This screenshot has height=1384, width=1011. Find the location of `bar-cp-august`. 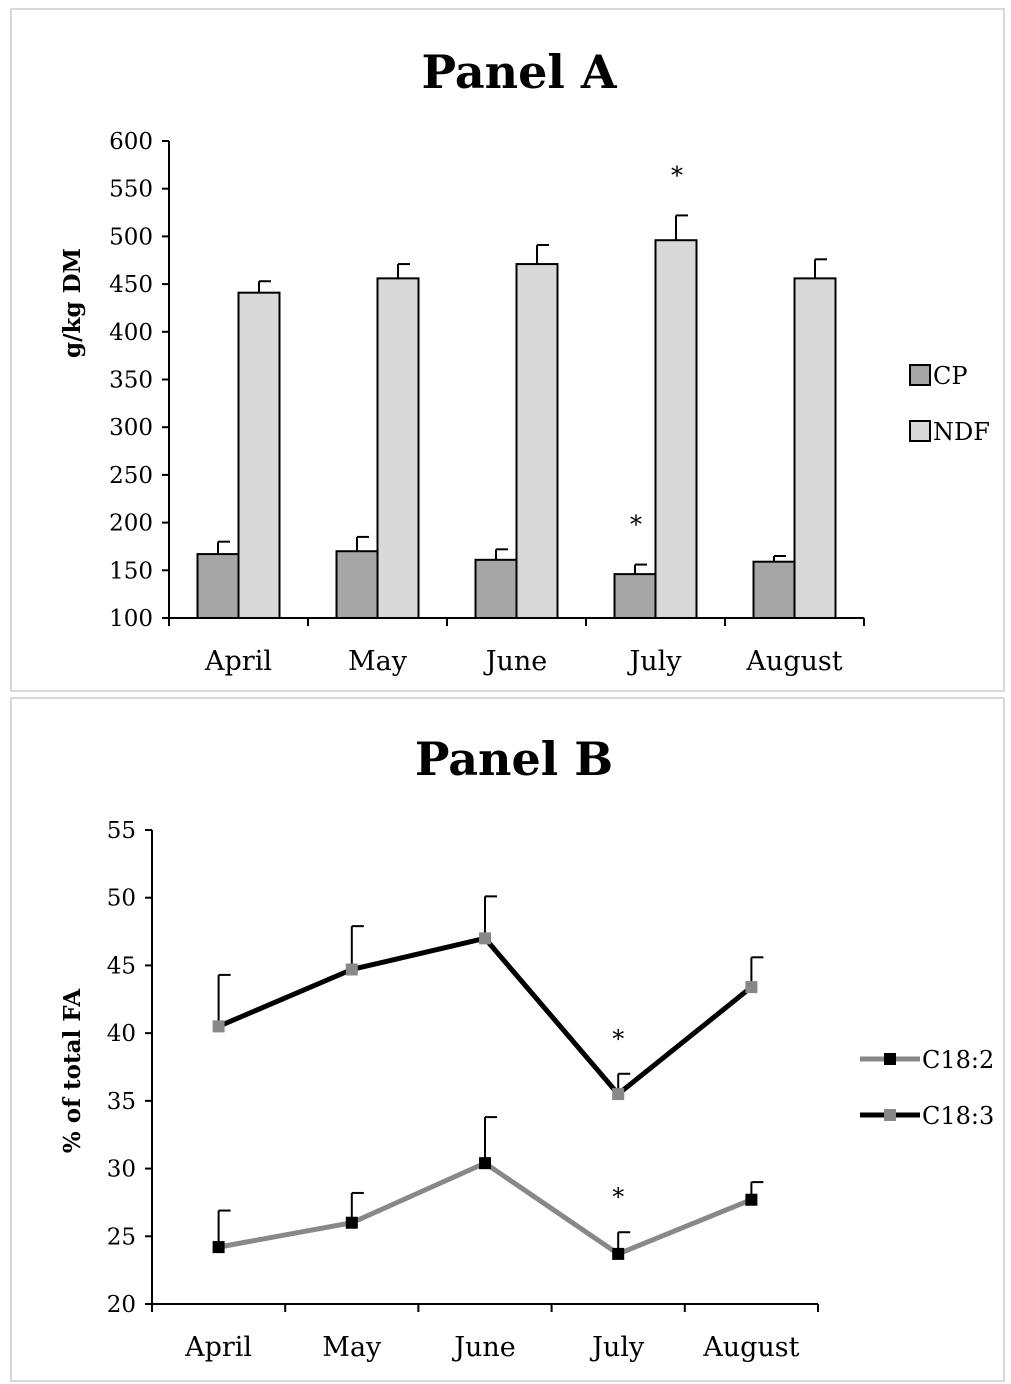

bar-cp-august is located at coordinates (774, 589).